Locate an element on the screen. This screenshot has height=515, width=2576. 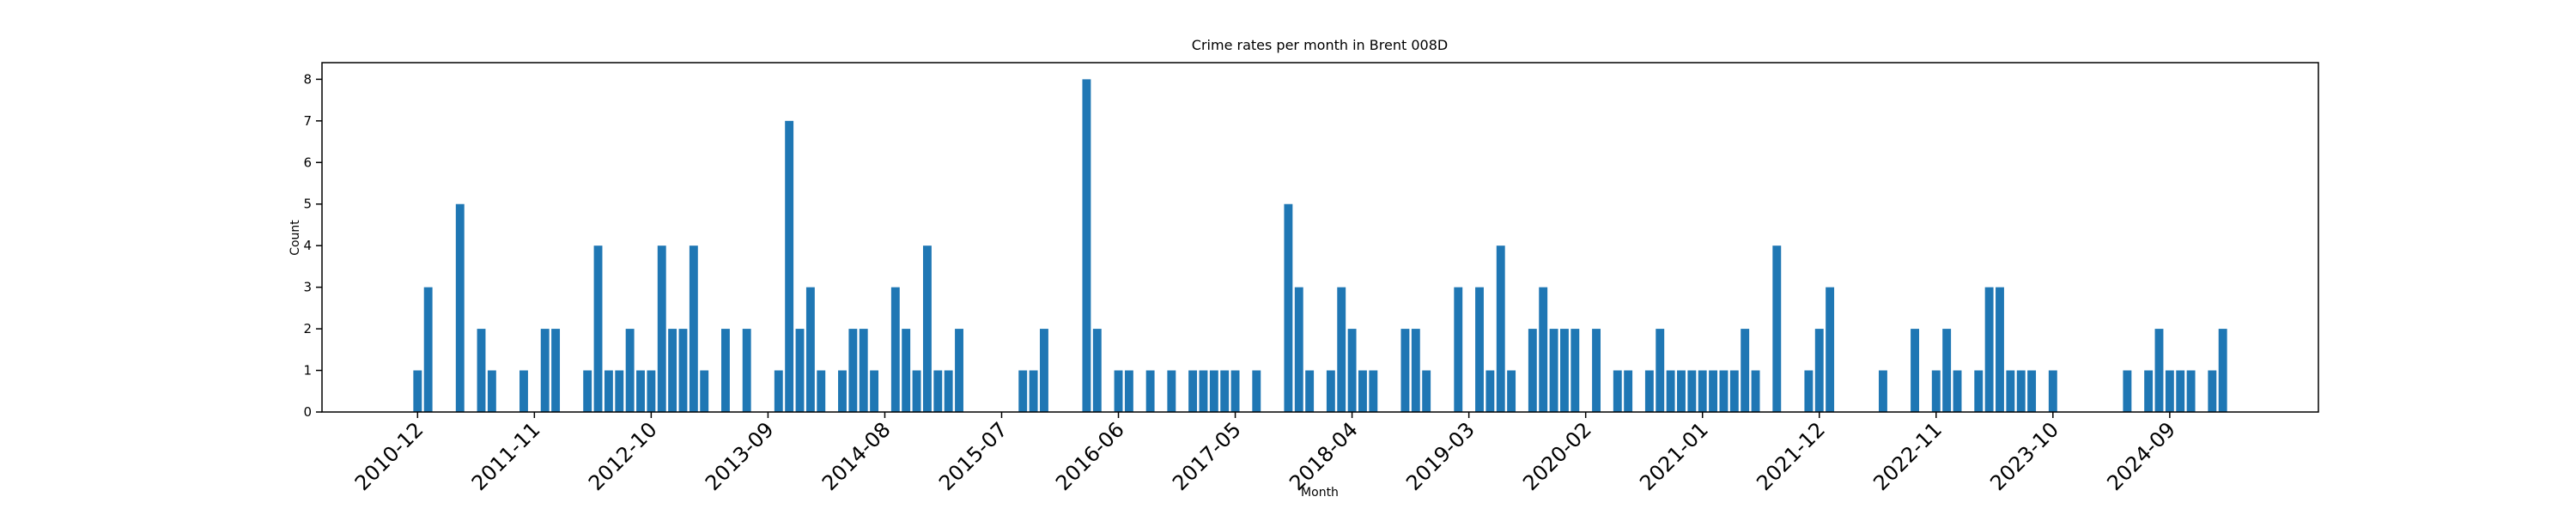
y-tick-label: 2 is located at coordinates (307, 328).